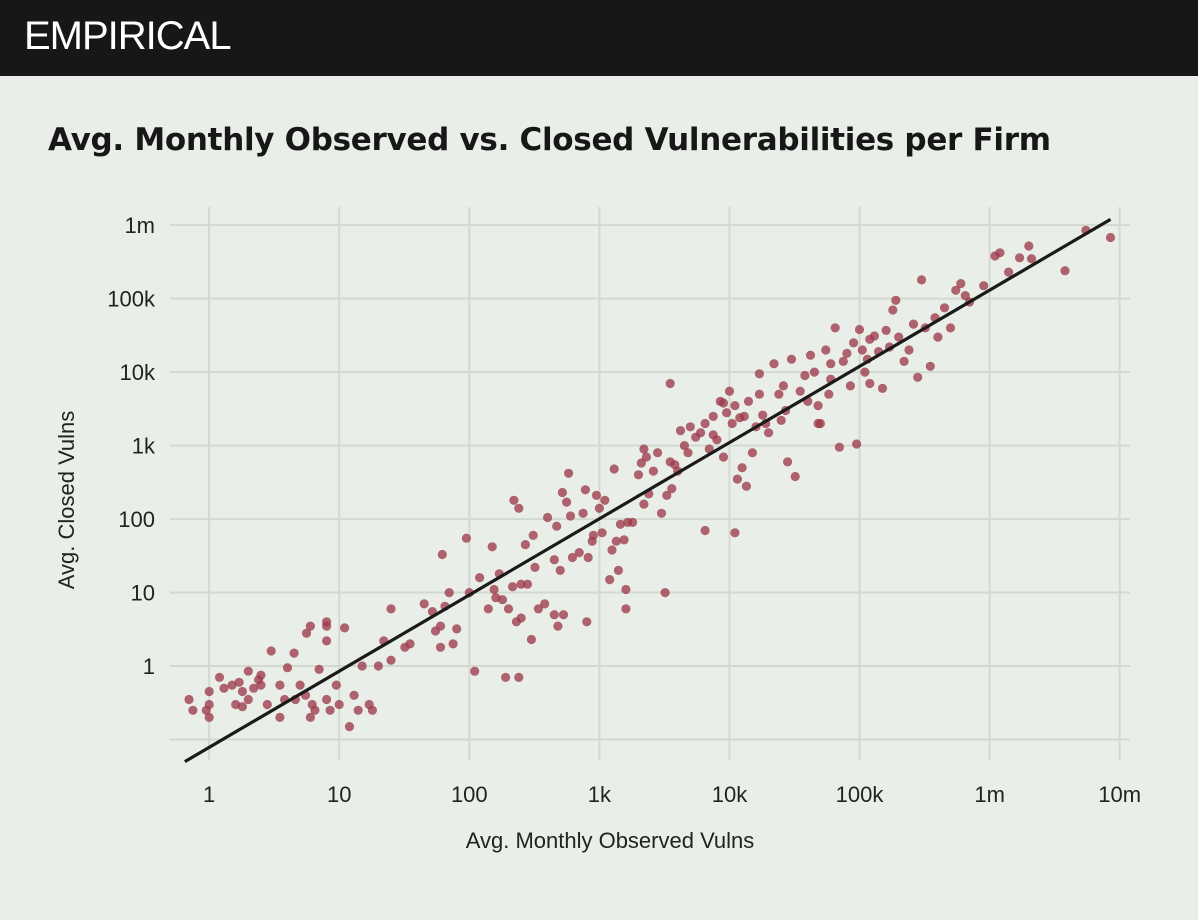 This screenshot has height=920, width=1198. Describe the element at coordinates (149, 666) in the screenshot. I see `y-tick-label: 1` at that location.